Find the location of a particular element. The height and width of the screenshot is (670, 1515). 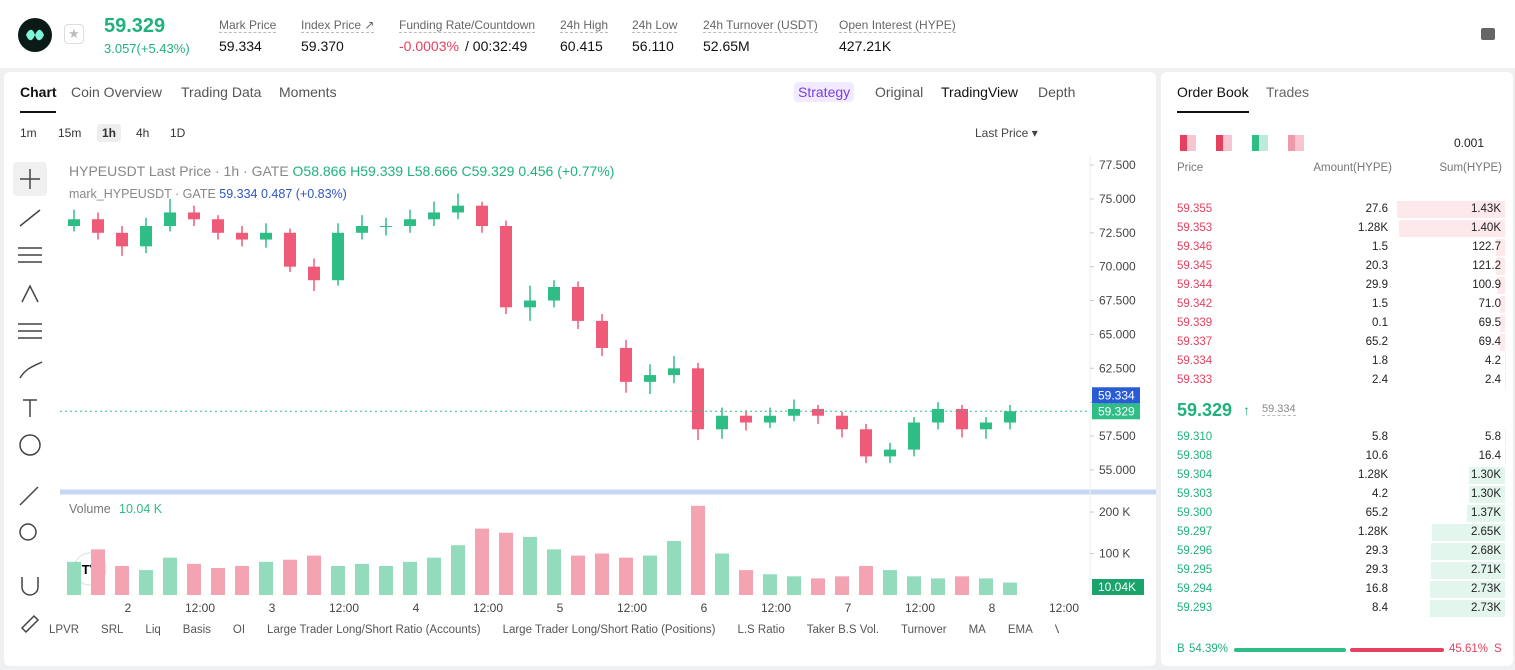

ob-price: 59.300 is located at coordinates (1195, 513).